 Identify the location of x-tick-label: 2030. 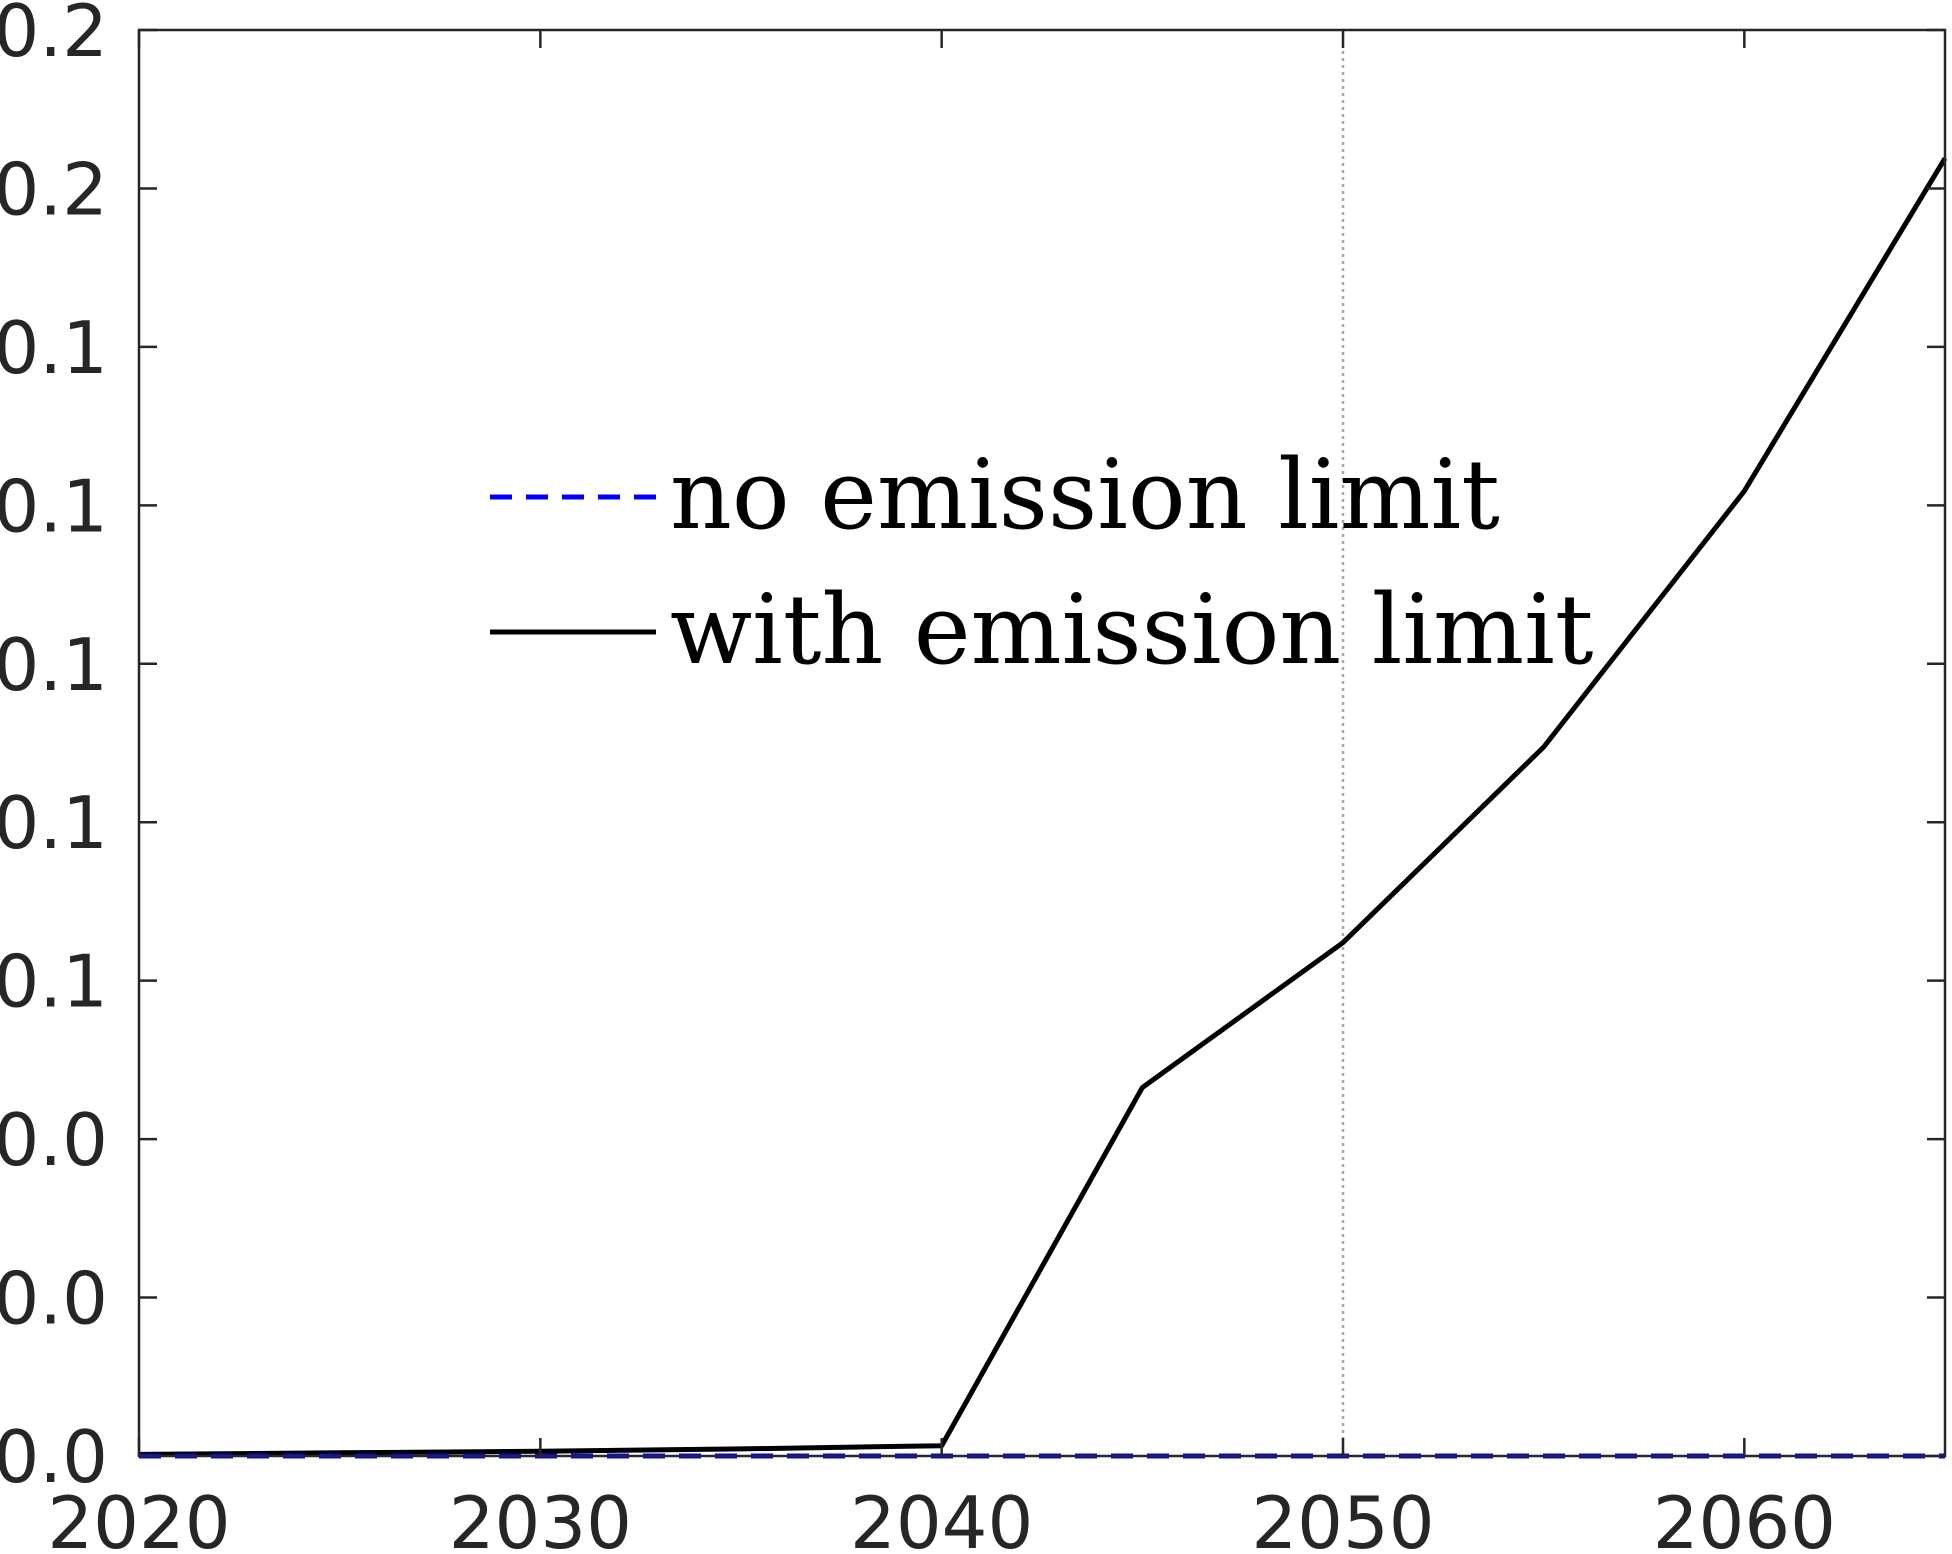
(540, 1517).